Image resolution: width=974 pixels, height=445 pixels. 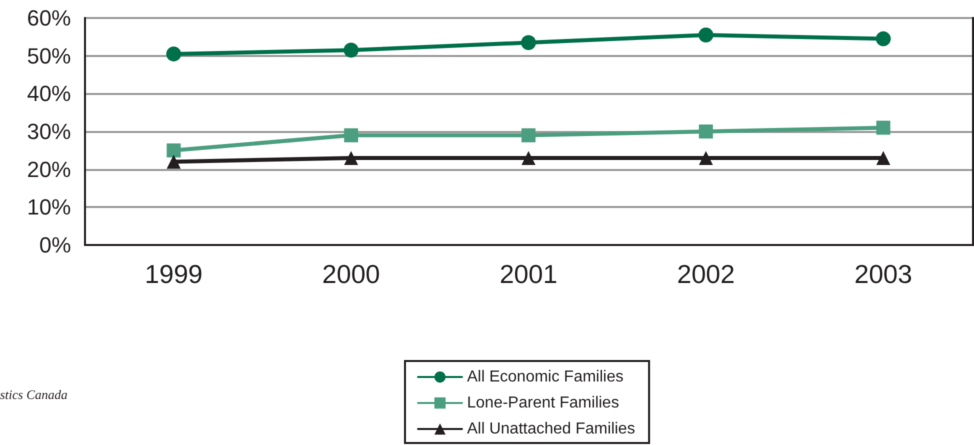 I want to click on legend-label: All Economic Families, so click(x=545, y=377).